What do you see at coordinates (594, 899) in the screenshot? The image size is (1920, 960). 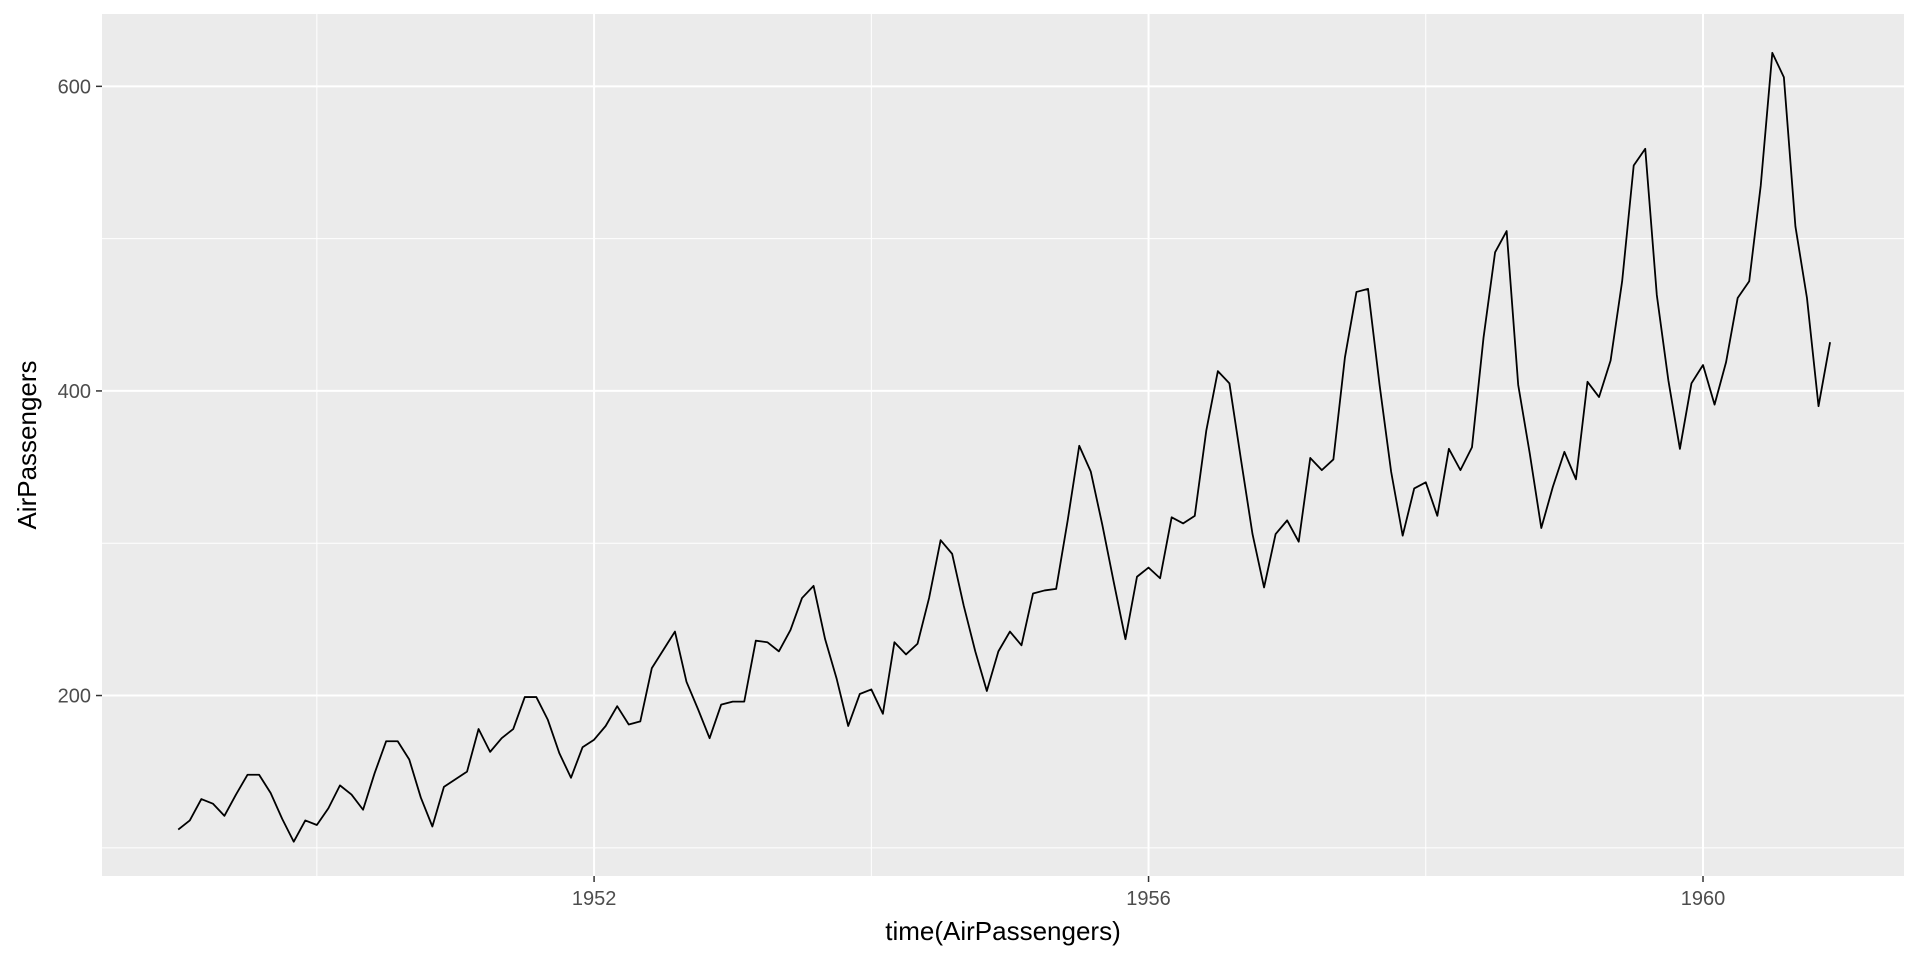 I see `x-tick-label: 1952` at bounding box center [594, 899].